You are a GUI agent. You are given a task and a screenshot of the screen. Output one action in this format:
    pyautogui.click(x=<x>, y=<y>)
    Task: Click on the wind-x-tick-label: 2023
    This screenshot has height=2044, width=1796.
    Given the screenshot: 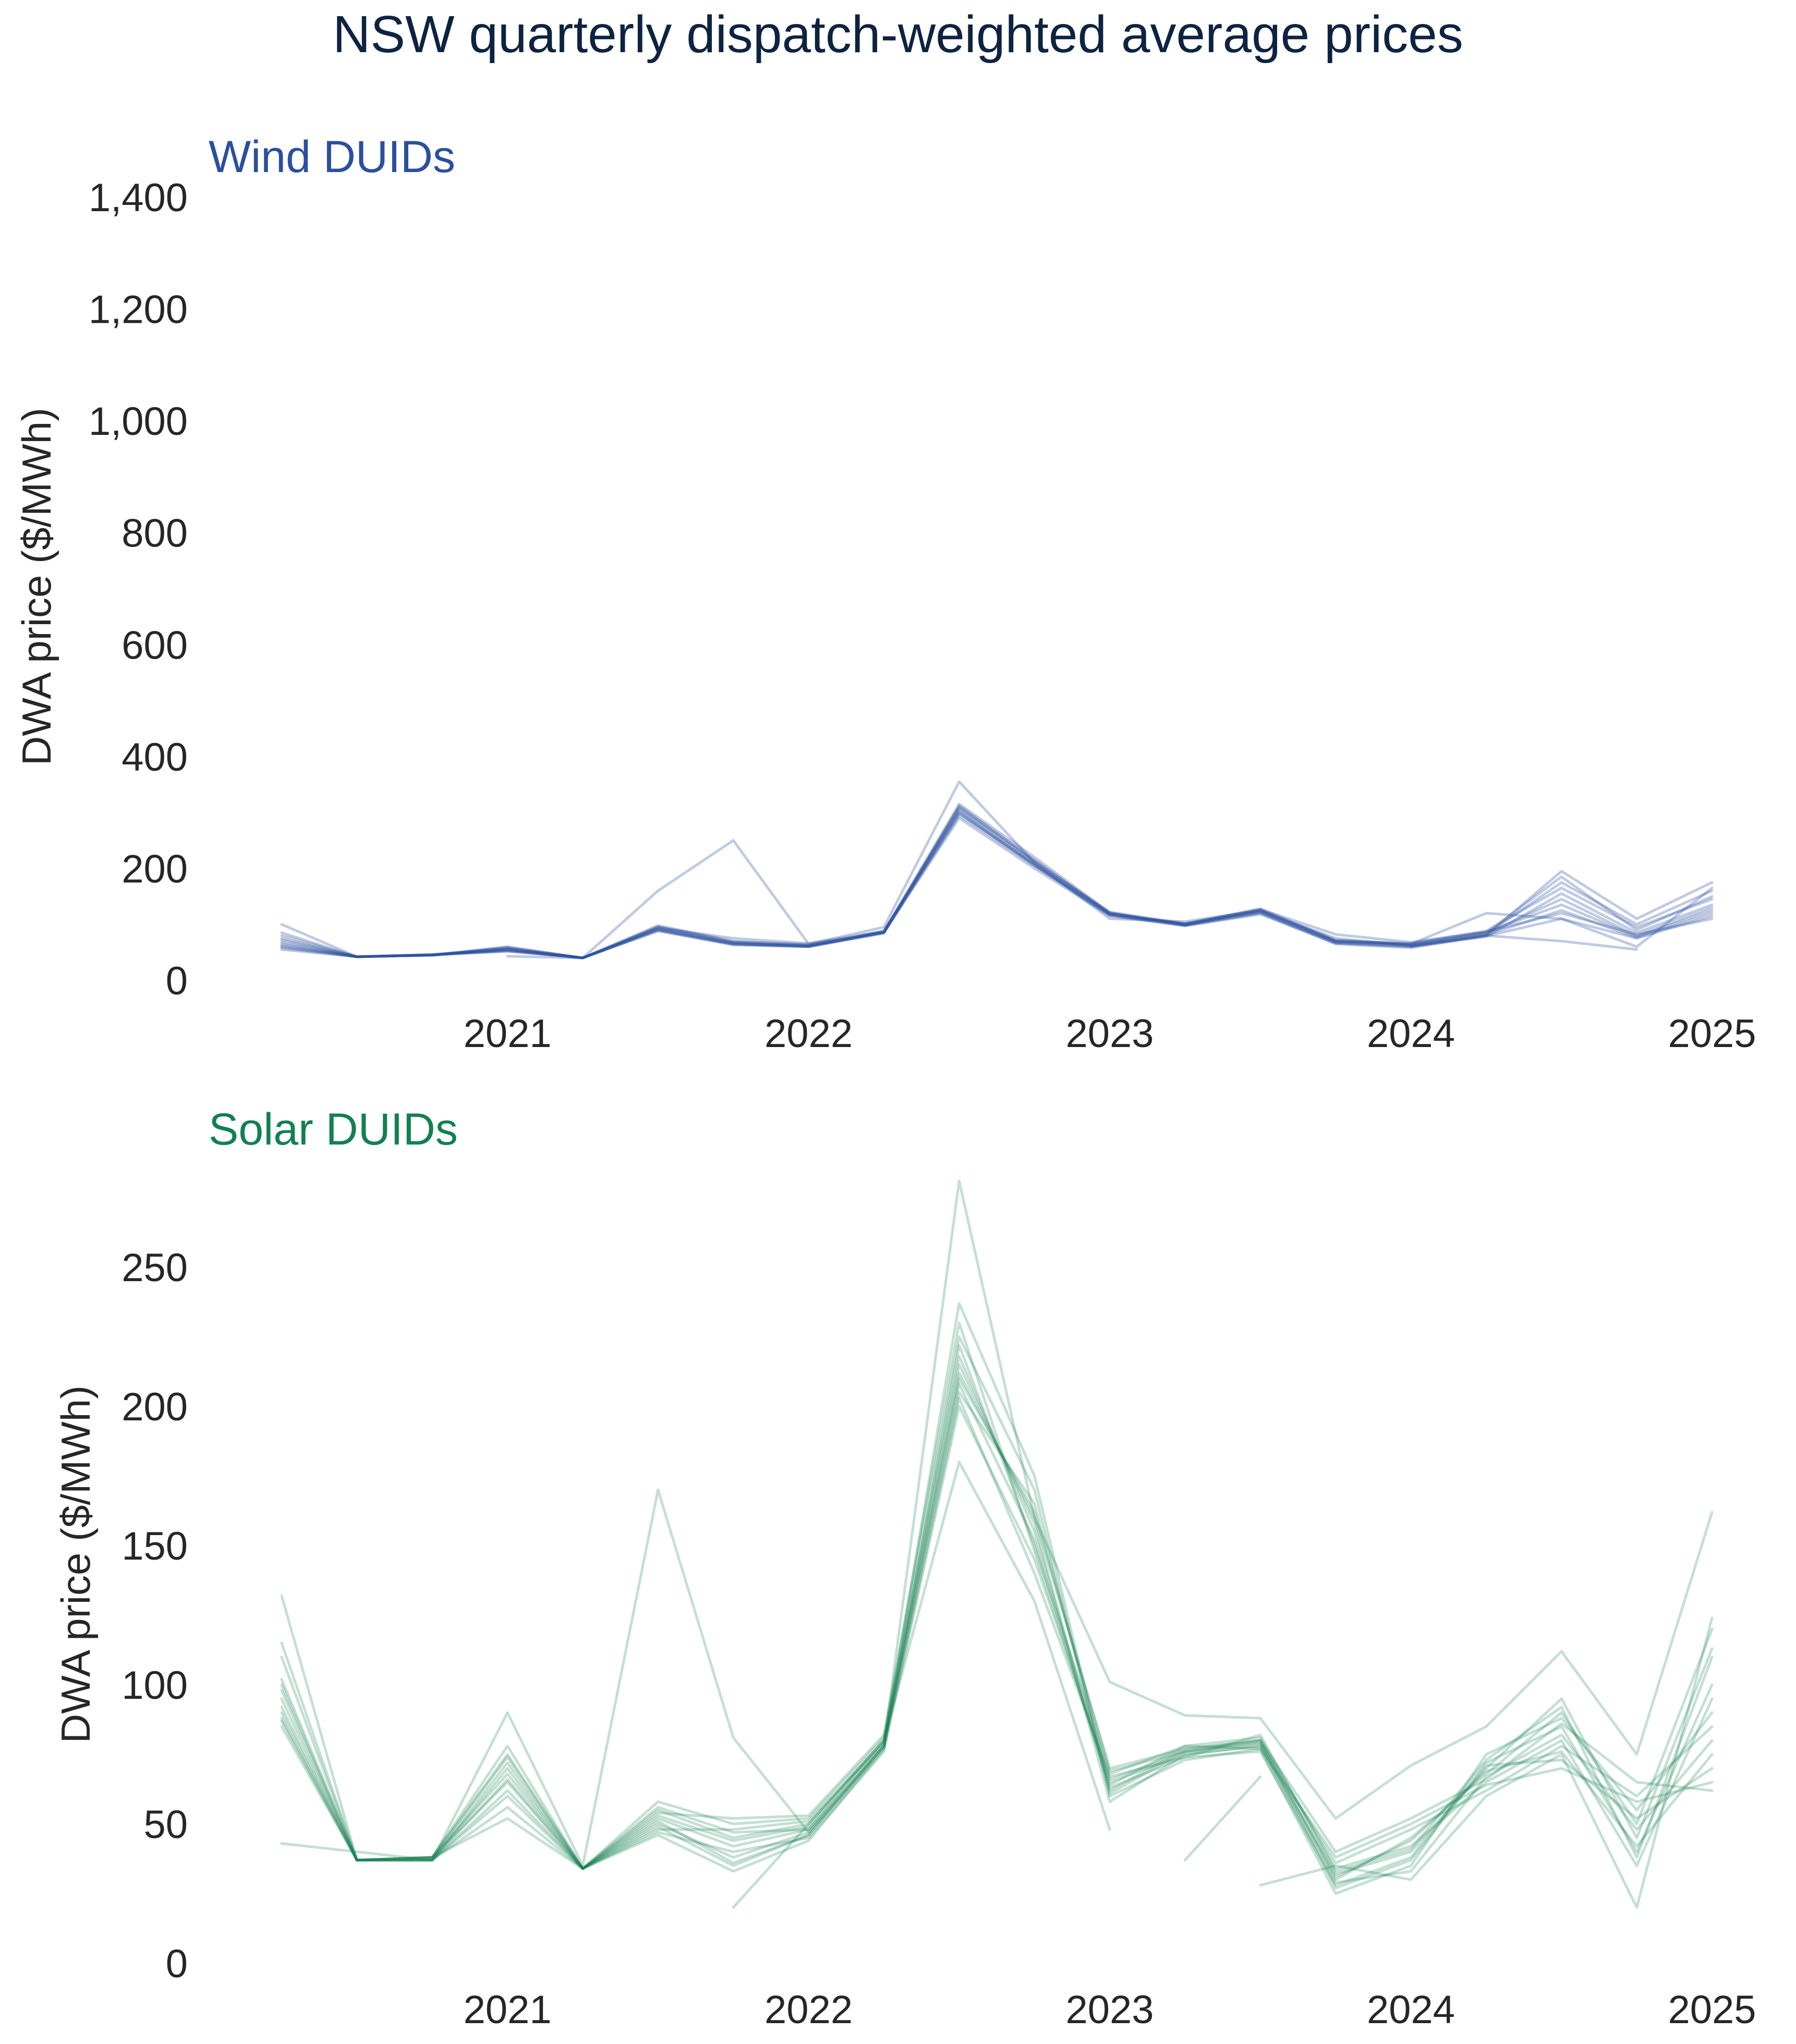 What is the action you would take?
    pyautogui.click(x=1110, y=1034)
    